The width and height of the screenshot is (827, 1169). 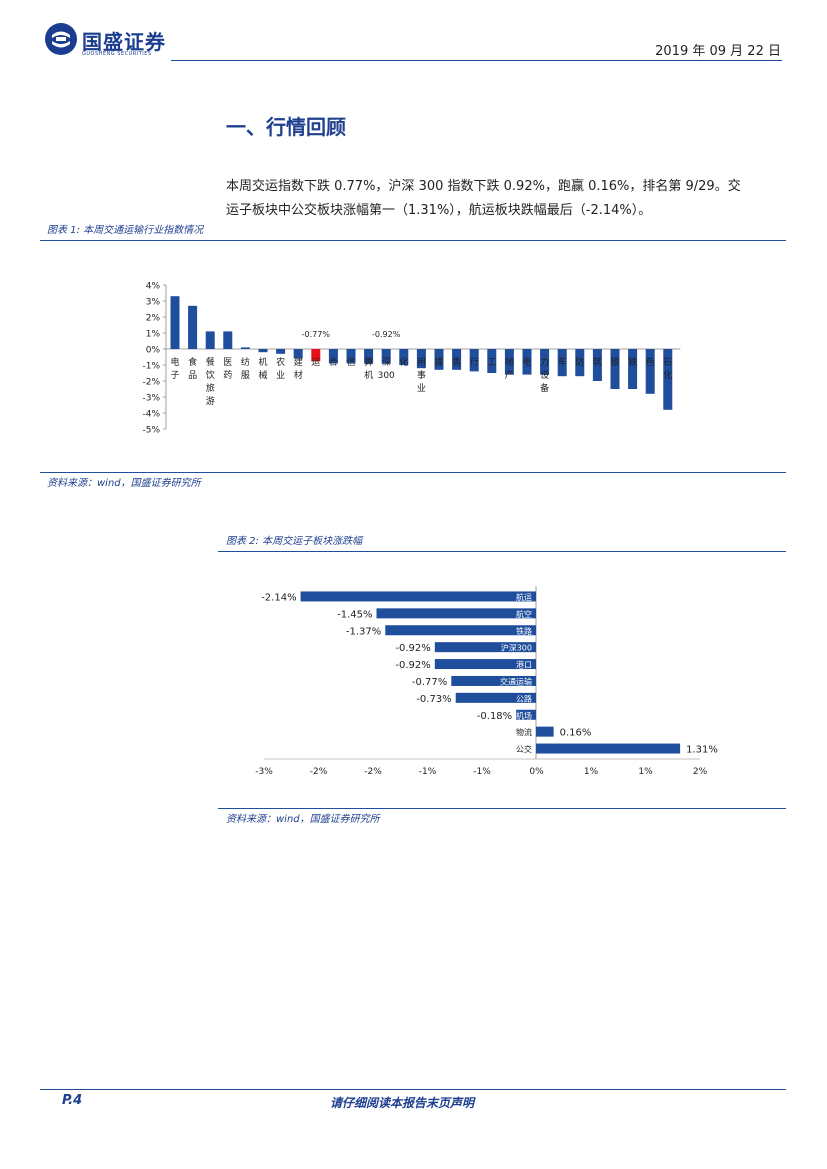 I want to click on x-tick-label: 力设备, so click(x=544, y=375).